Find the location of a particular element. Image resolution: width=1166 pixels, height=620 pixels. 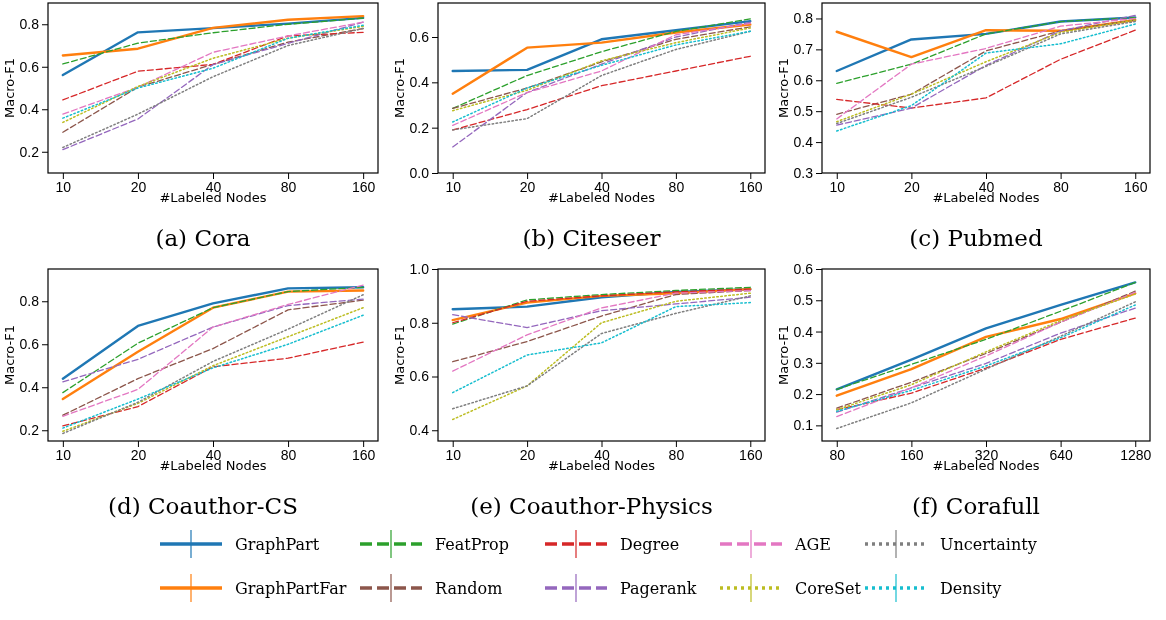

legend-label: GraphPart is located at coordinates (277, 544).